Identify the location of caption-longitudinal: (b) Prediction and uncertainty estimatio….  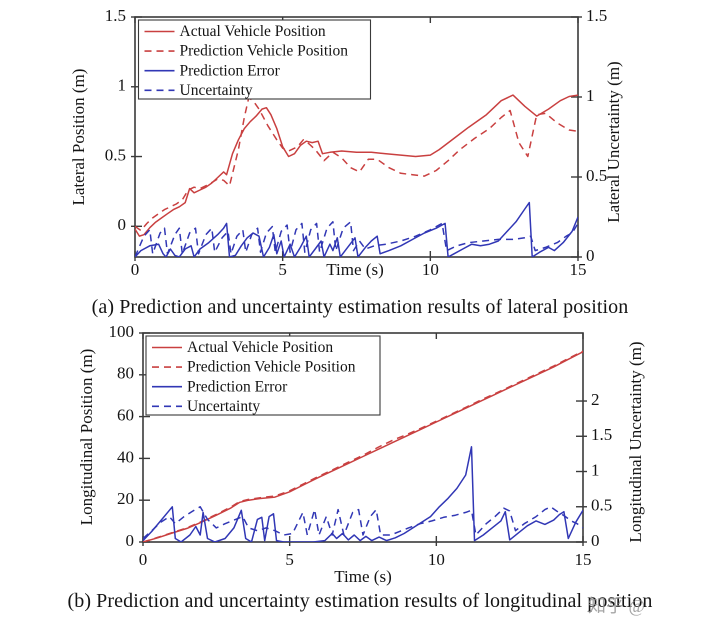
(360, 601).